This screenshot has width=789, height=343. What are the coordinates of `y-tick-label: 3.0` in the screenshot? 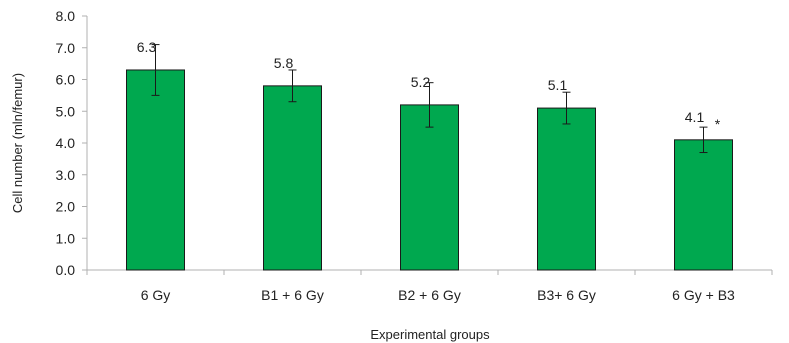 It's located at (66, 175).